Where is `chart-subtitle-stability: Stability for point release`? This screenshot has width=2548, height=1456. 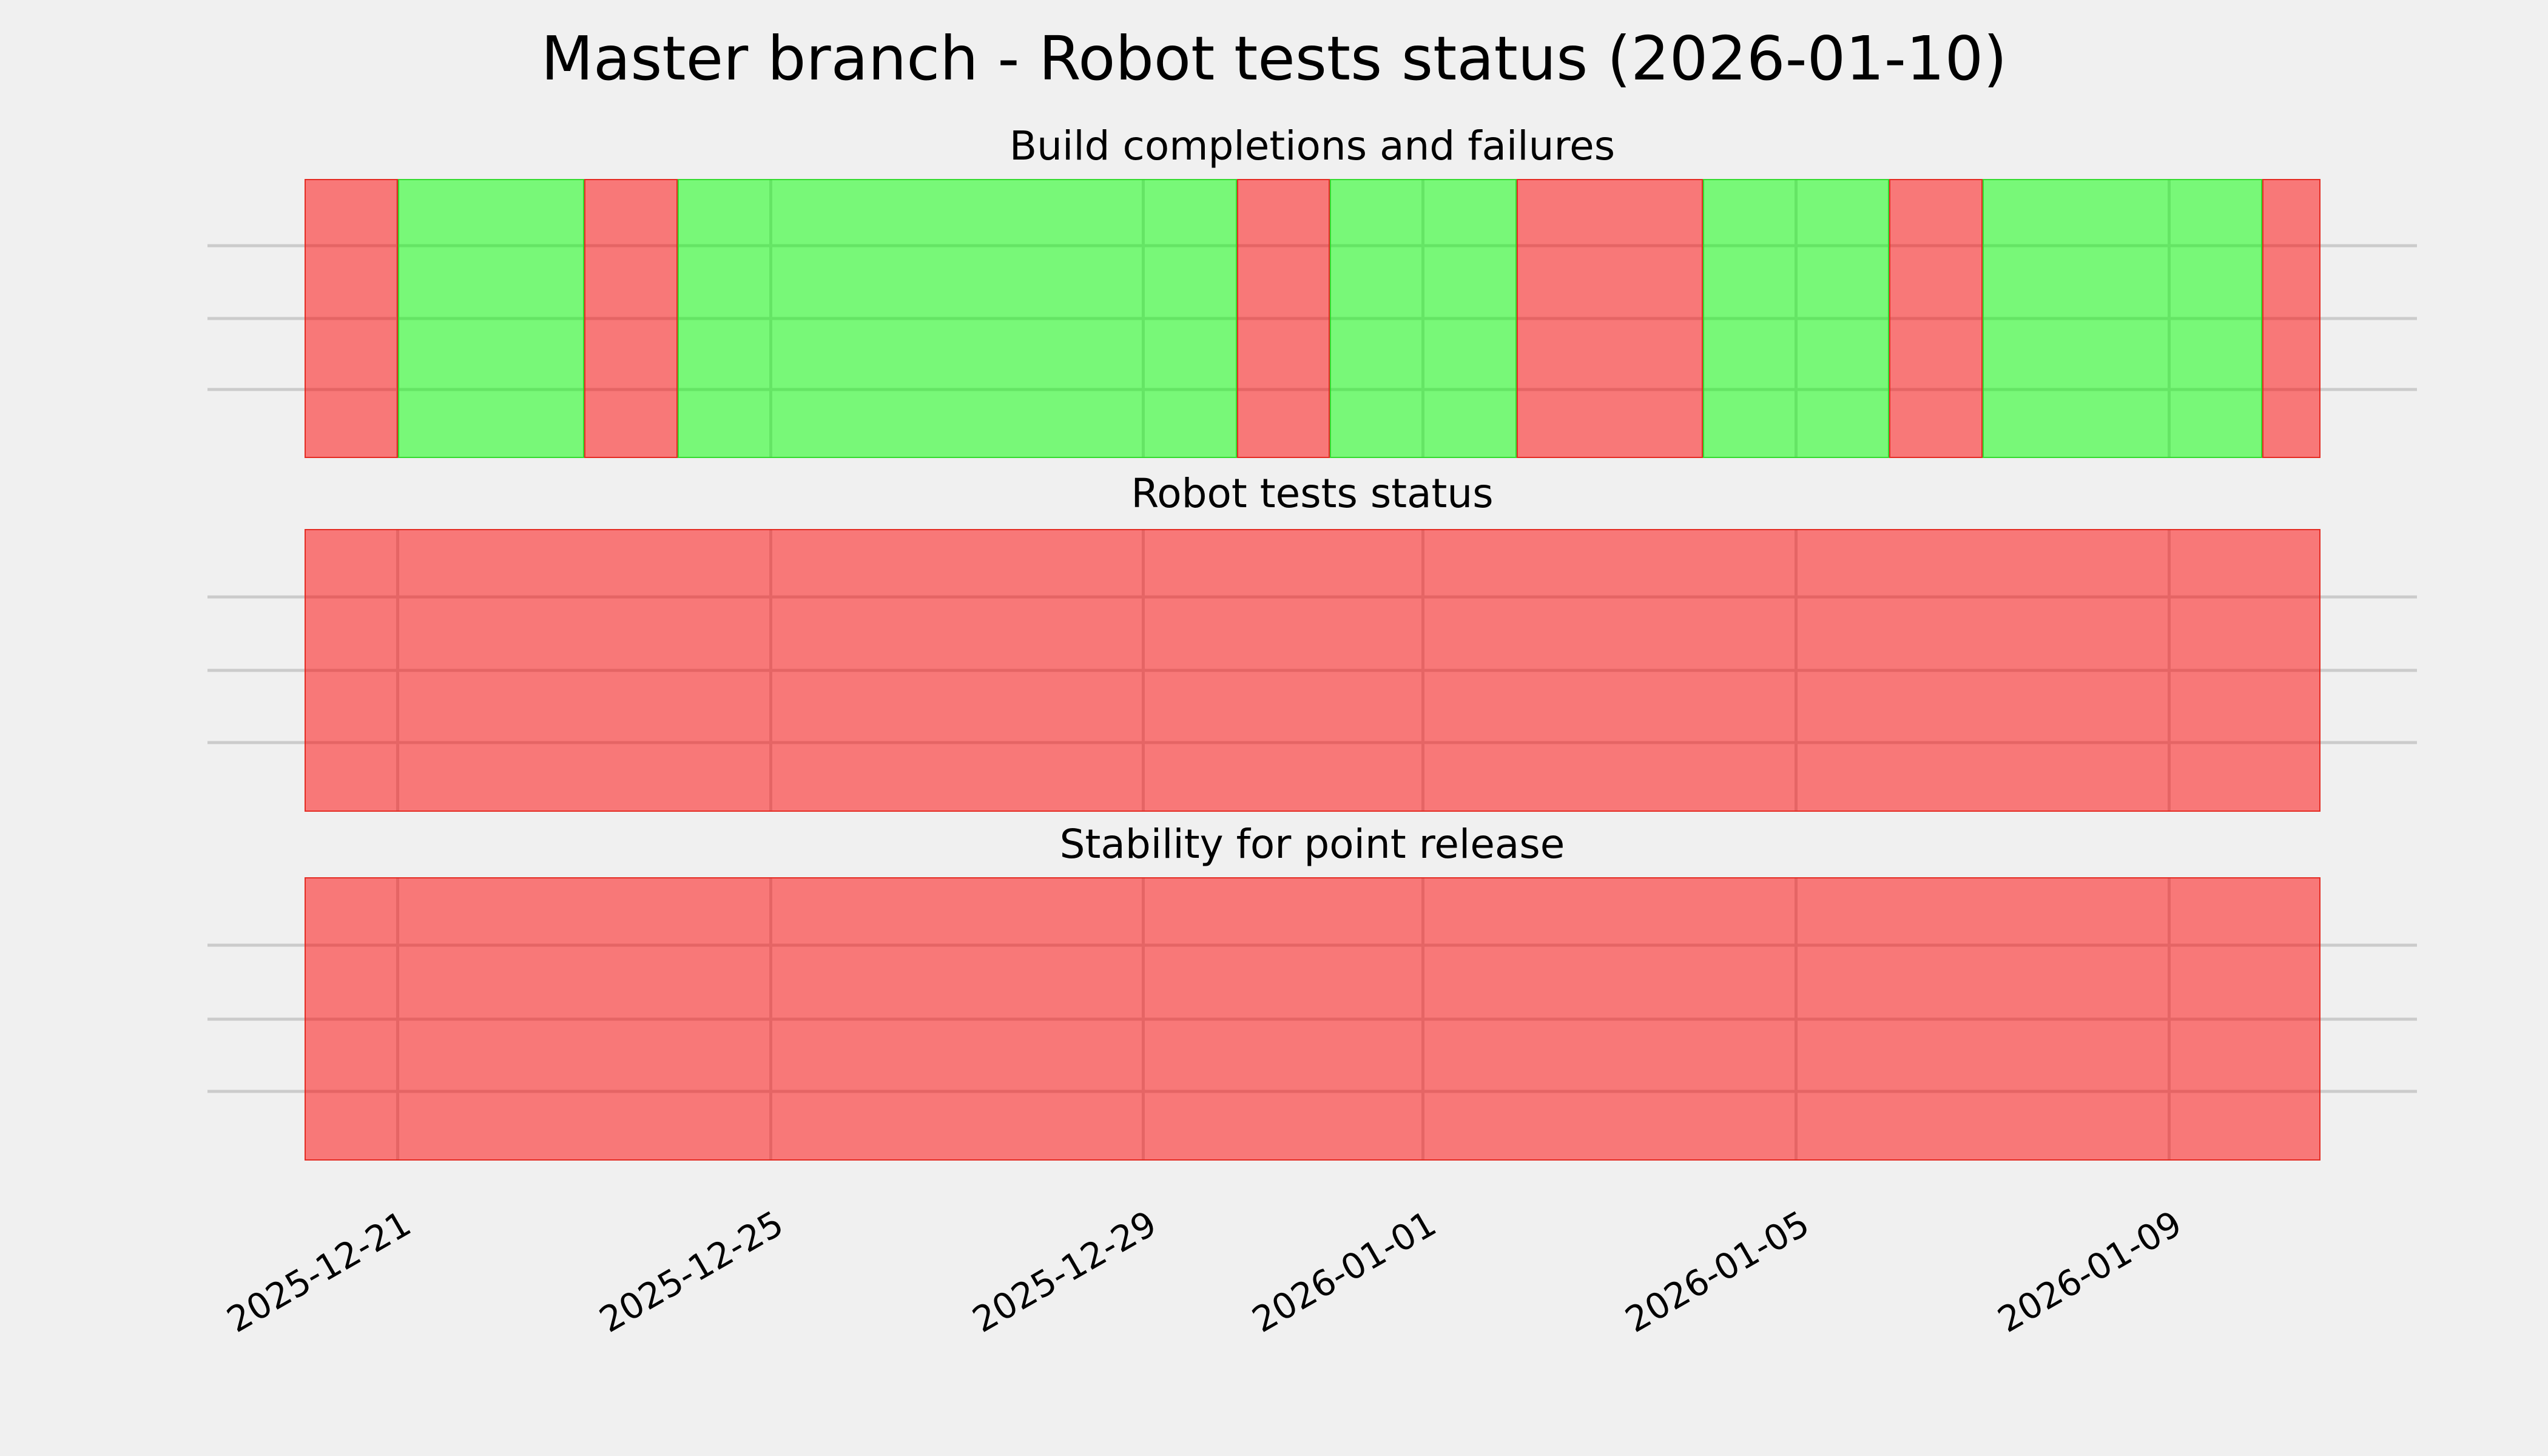 chart-subtitle-stability: Stability for point release is located at coordinates (1312, 844).